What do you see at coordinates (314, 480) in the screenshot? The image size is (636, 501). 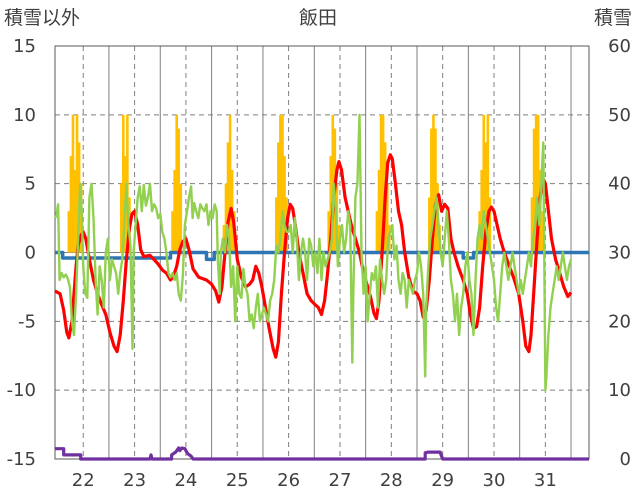 I see `x-axis-ticks: 22 23 24 25 26 27 28 29 30 31` at bounding box center [314, 480].